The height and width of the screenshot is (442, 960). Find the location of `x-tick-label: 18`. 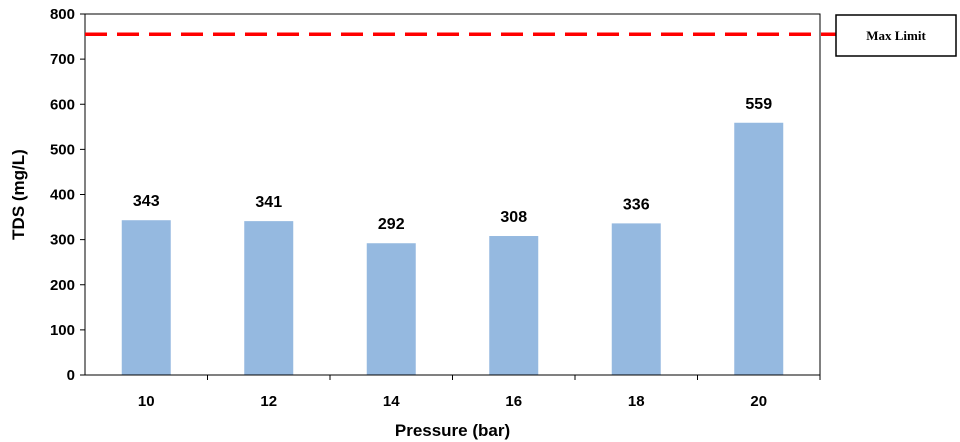

x-tick-label: 18 is located at coordinates (636, 401).